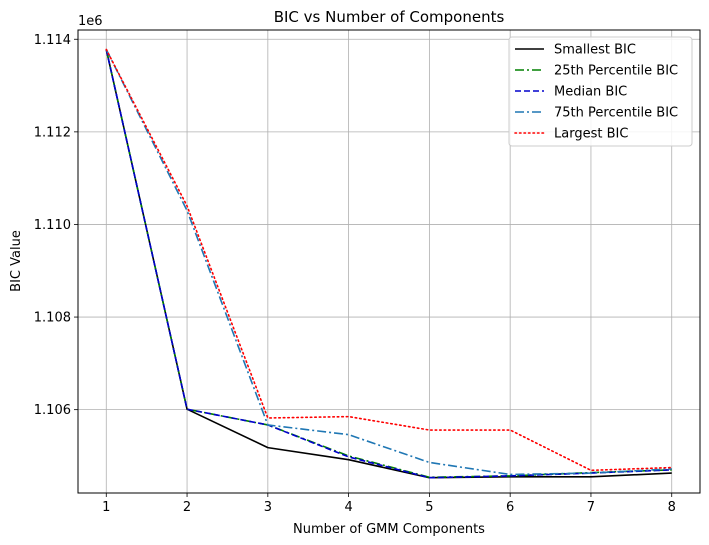  What do you see at coordinates (187, 507) in the screenshot?
I see `x-tick-label: 2` at bounding box center [187, 507].